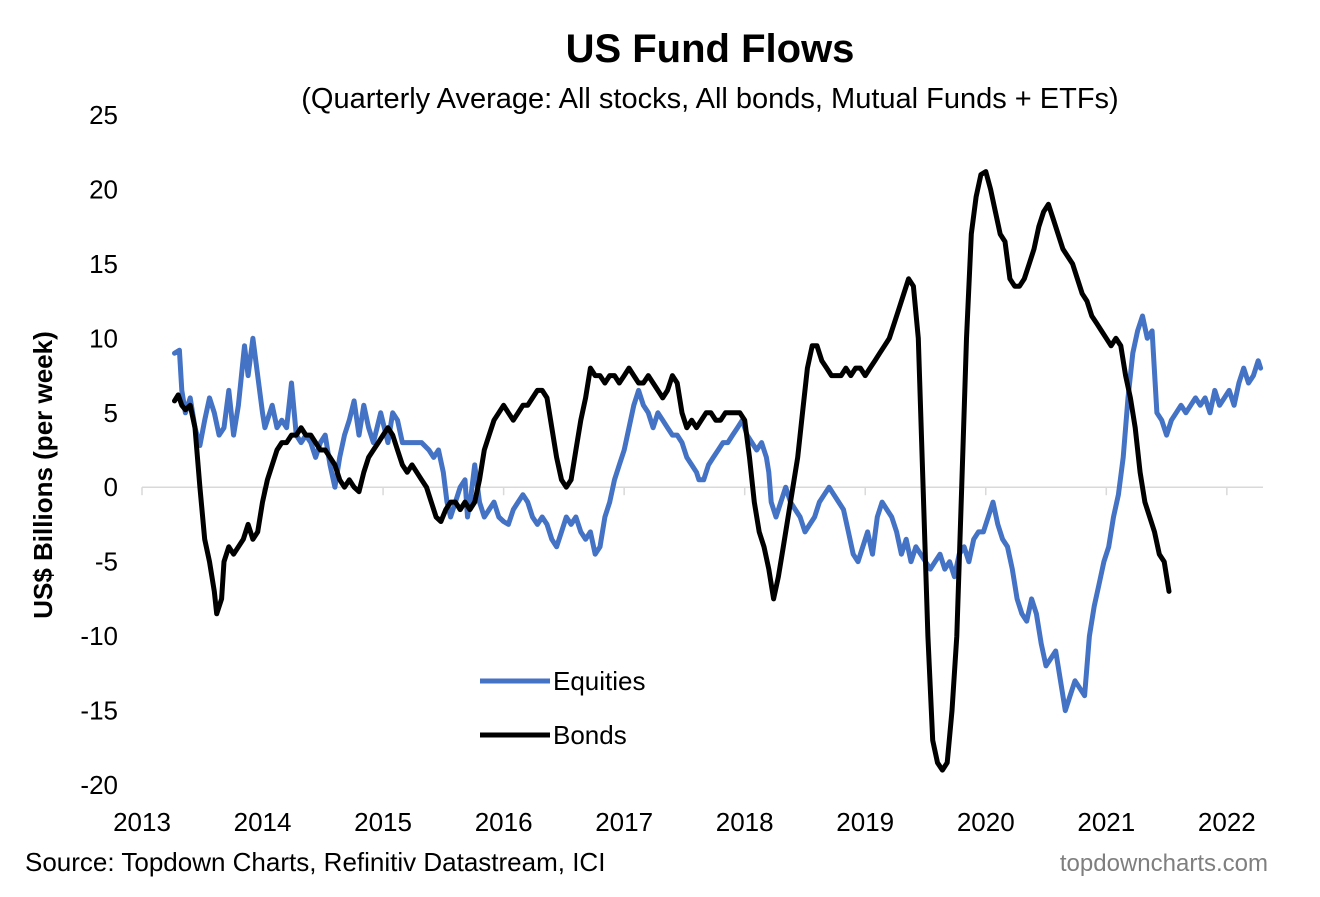 This screenshot has width=1320, height=897. I want to click on x-tick-label: 2013, so click(142, 822).